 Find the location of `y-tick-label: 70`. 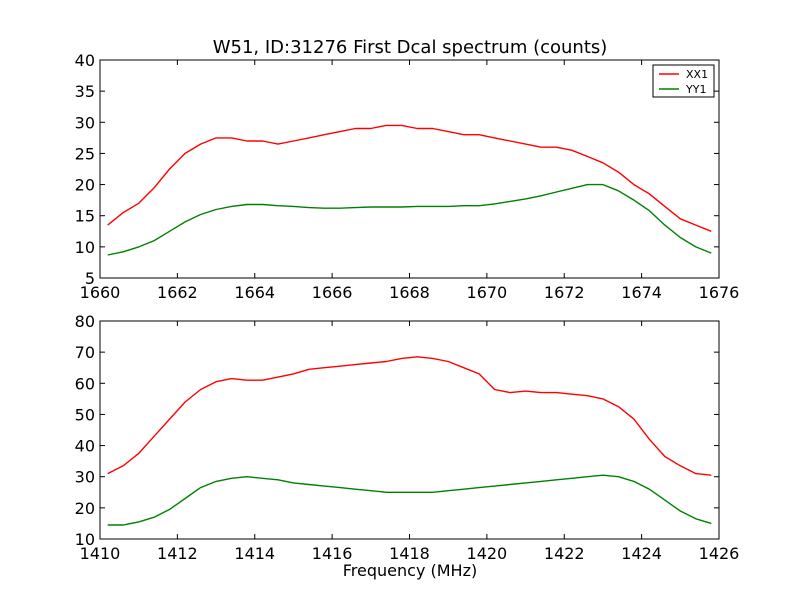

y-tick-label: 70 is located at coordinates (85, 352).